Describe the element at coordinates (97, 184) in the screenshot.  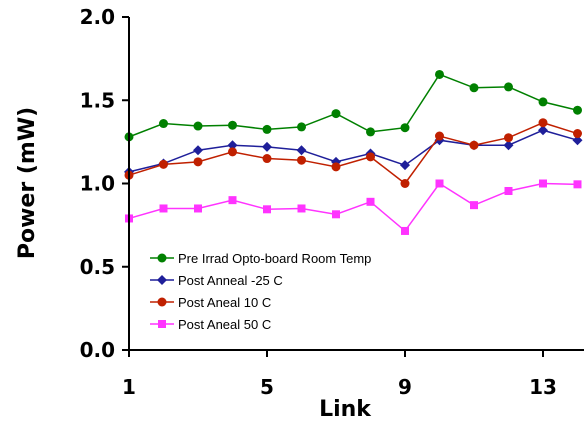
I see `y-tick-label: 1.0` at that location.